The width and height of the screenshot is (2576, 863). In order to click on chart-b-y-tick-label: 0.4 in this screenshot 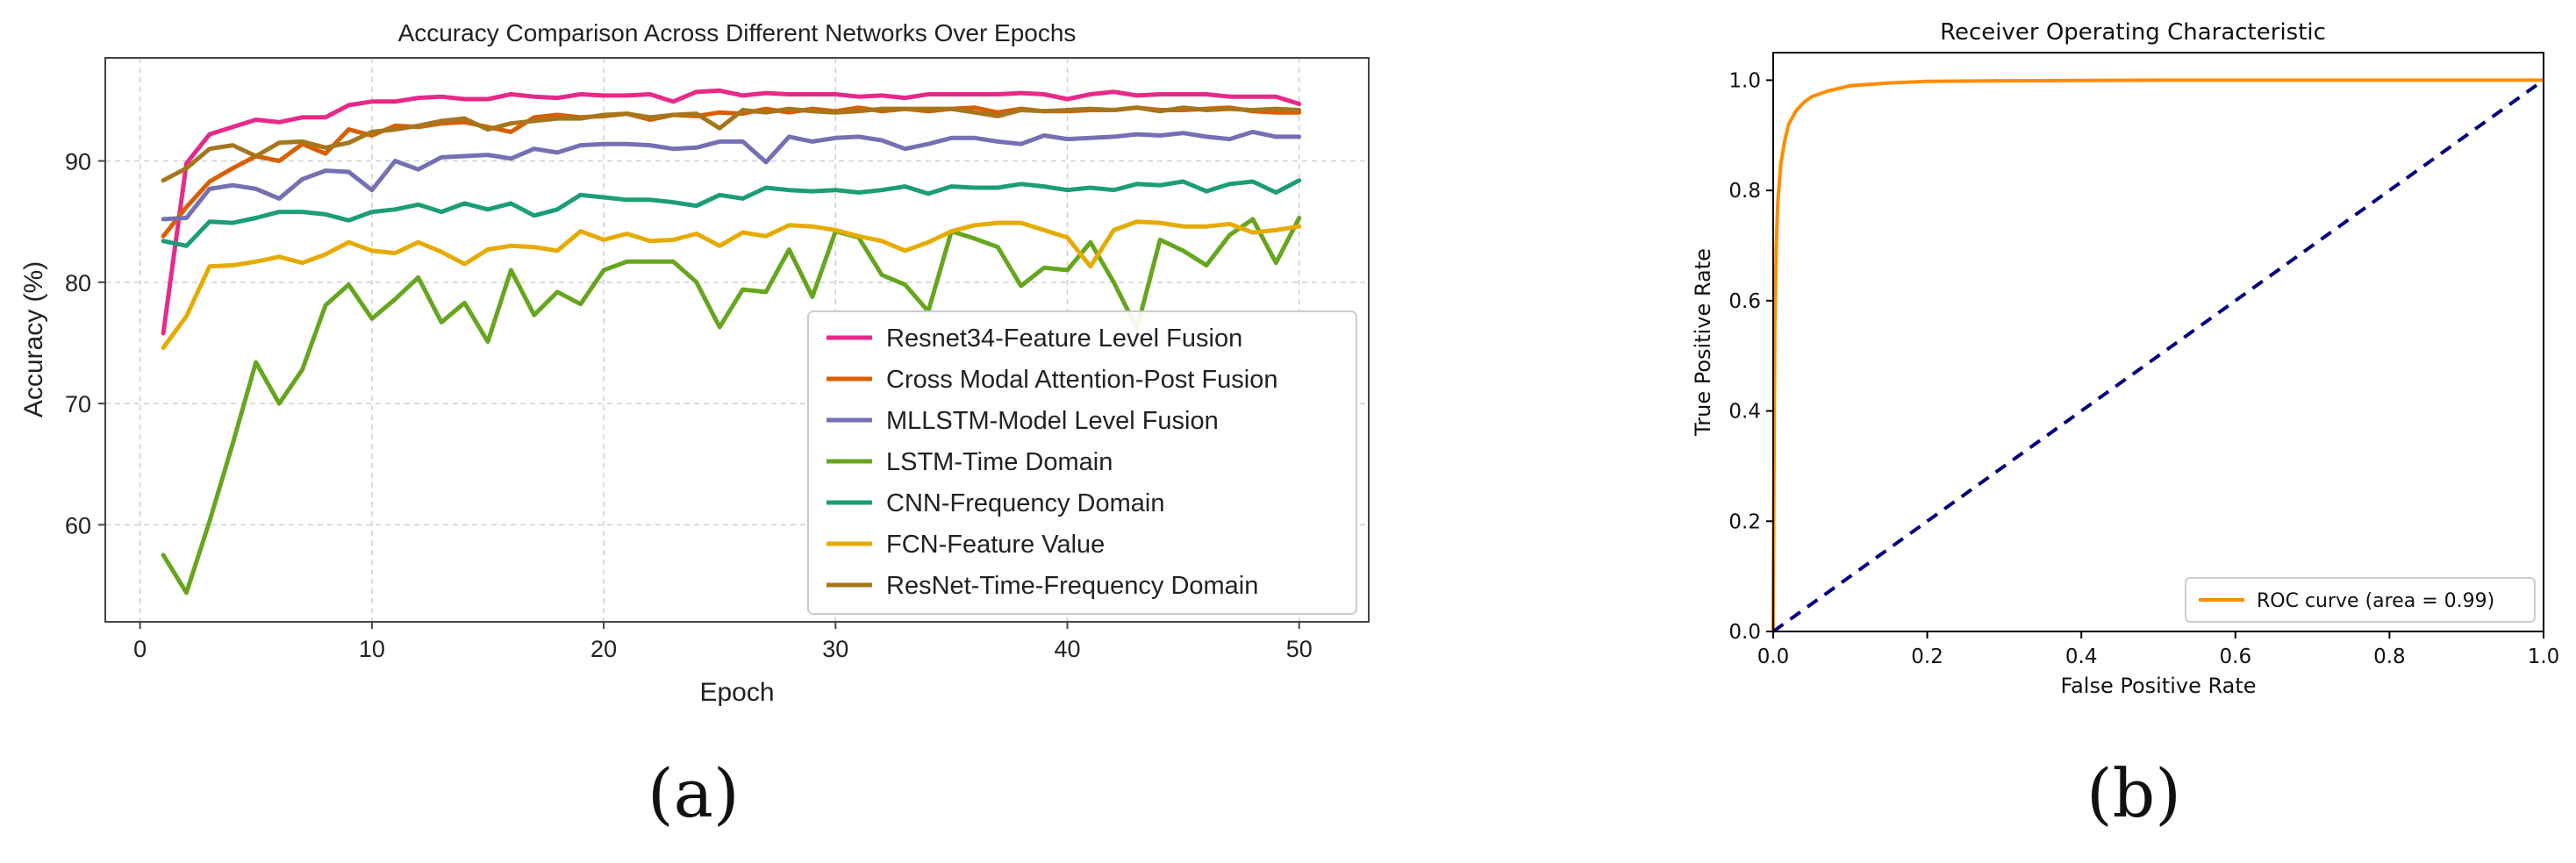, I will do `click(1744, 412)`.